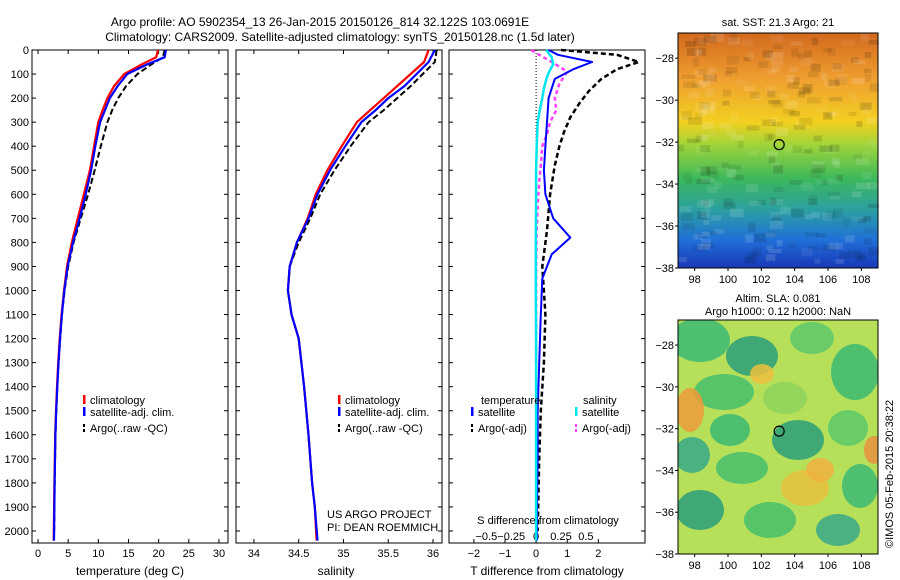 The height and width of the screenshot is (580, 900). What do you see at coordinates (84, 411) in the screenshot?
I see `temperature-legend-satellite-swatch` at bounding box center [84, 411].